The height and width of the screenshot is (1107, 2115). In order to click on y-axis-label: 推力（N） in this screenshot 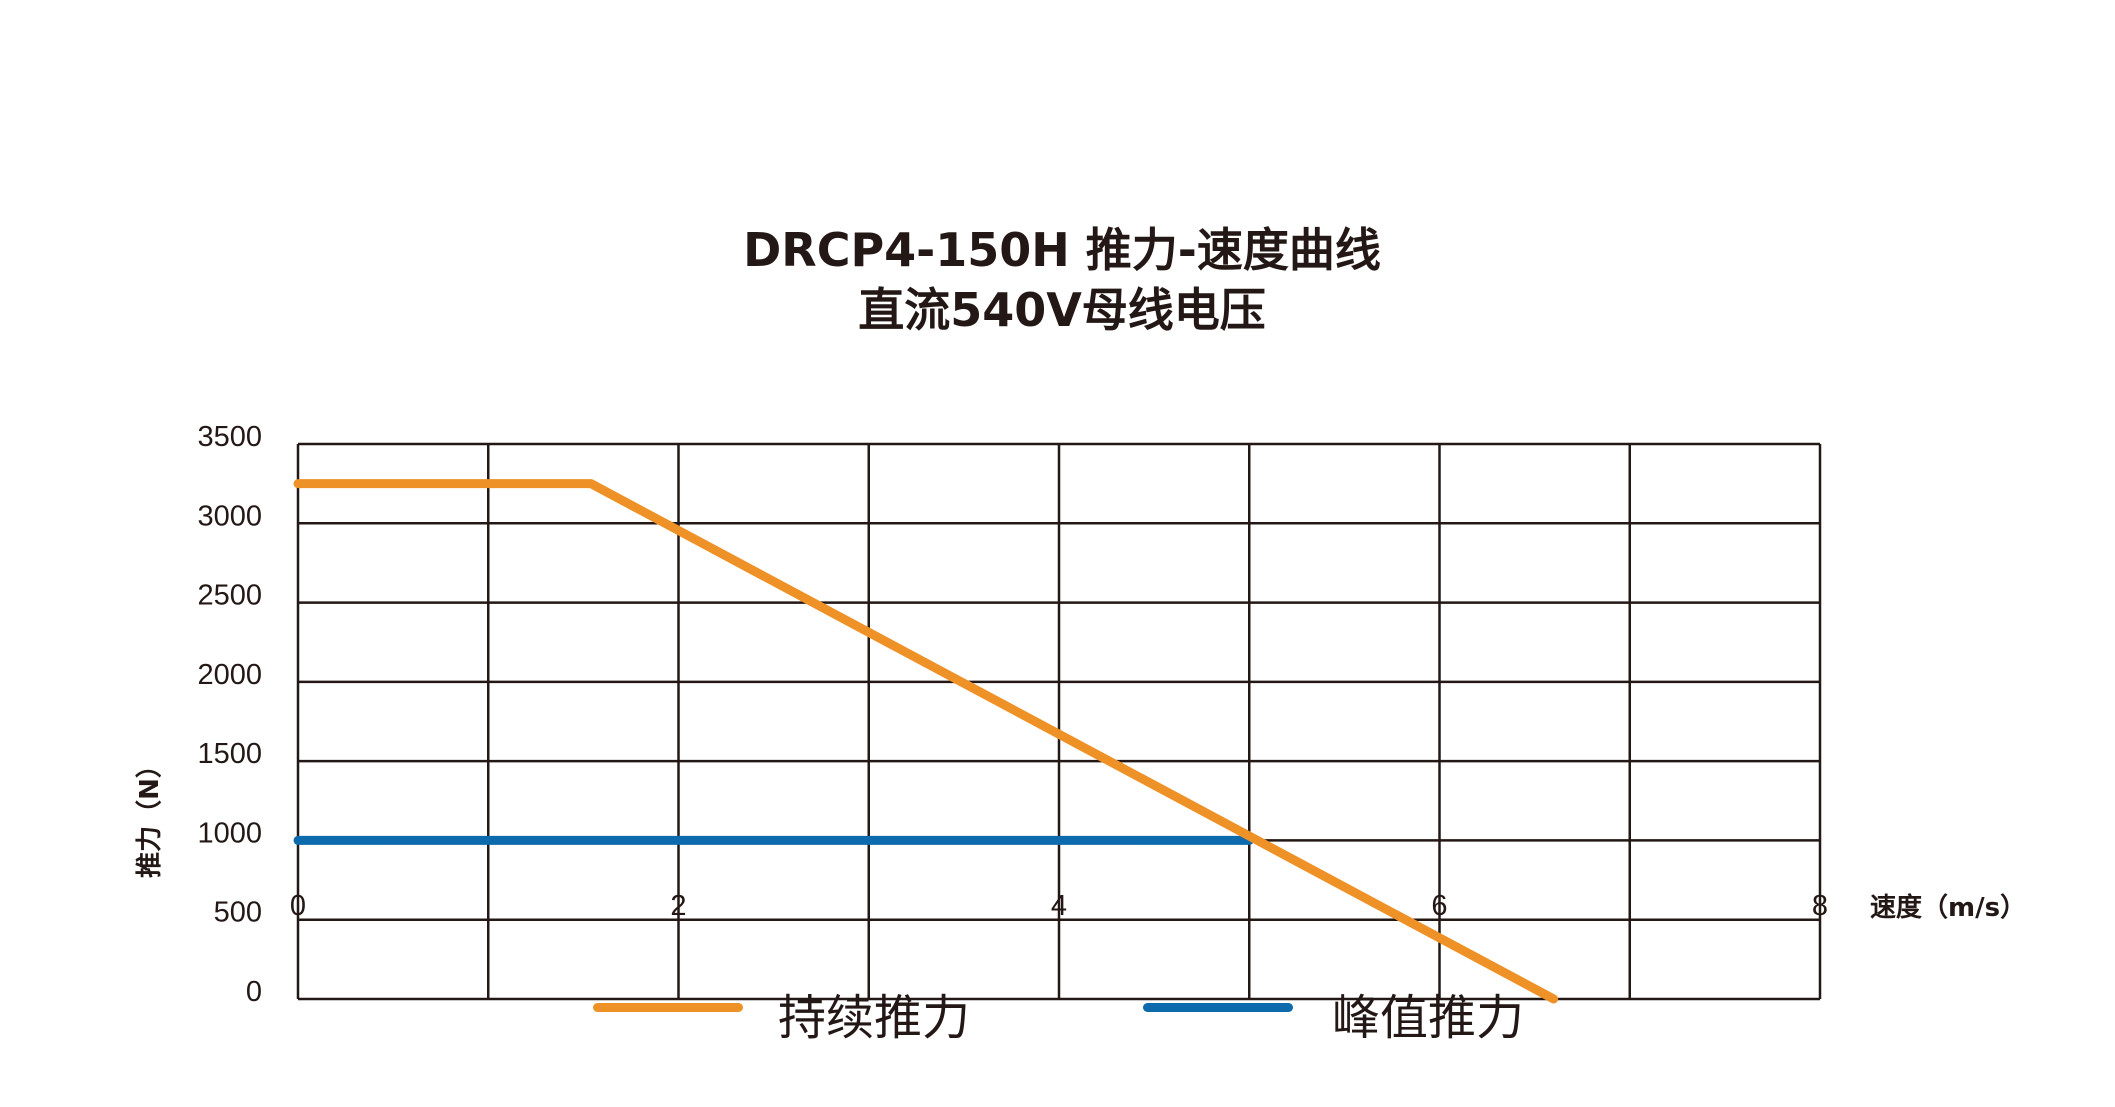, I will do `click(150, 815)`.